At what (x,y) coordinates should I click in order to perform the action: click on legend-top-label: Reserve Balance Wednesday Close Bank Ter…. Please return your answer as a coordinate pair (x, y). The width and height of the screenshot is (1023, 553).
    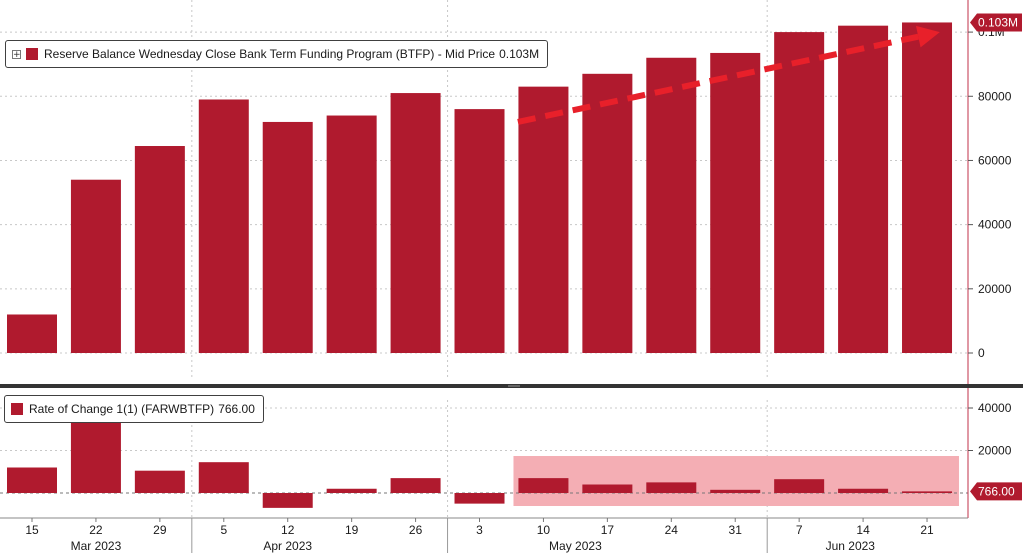
    Looking at the image, I should click on (270, 54).